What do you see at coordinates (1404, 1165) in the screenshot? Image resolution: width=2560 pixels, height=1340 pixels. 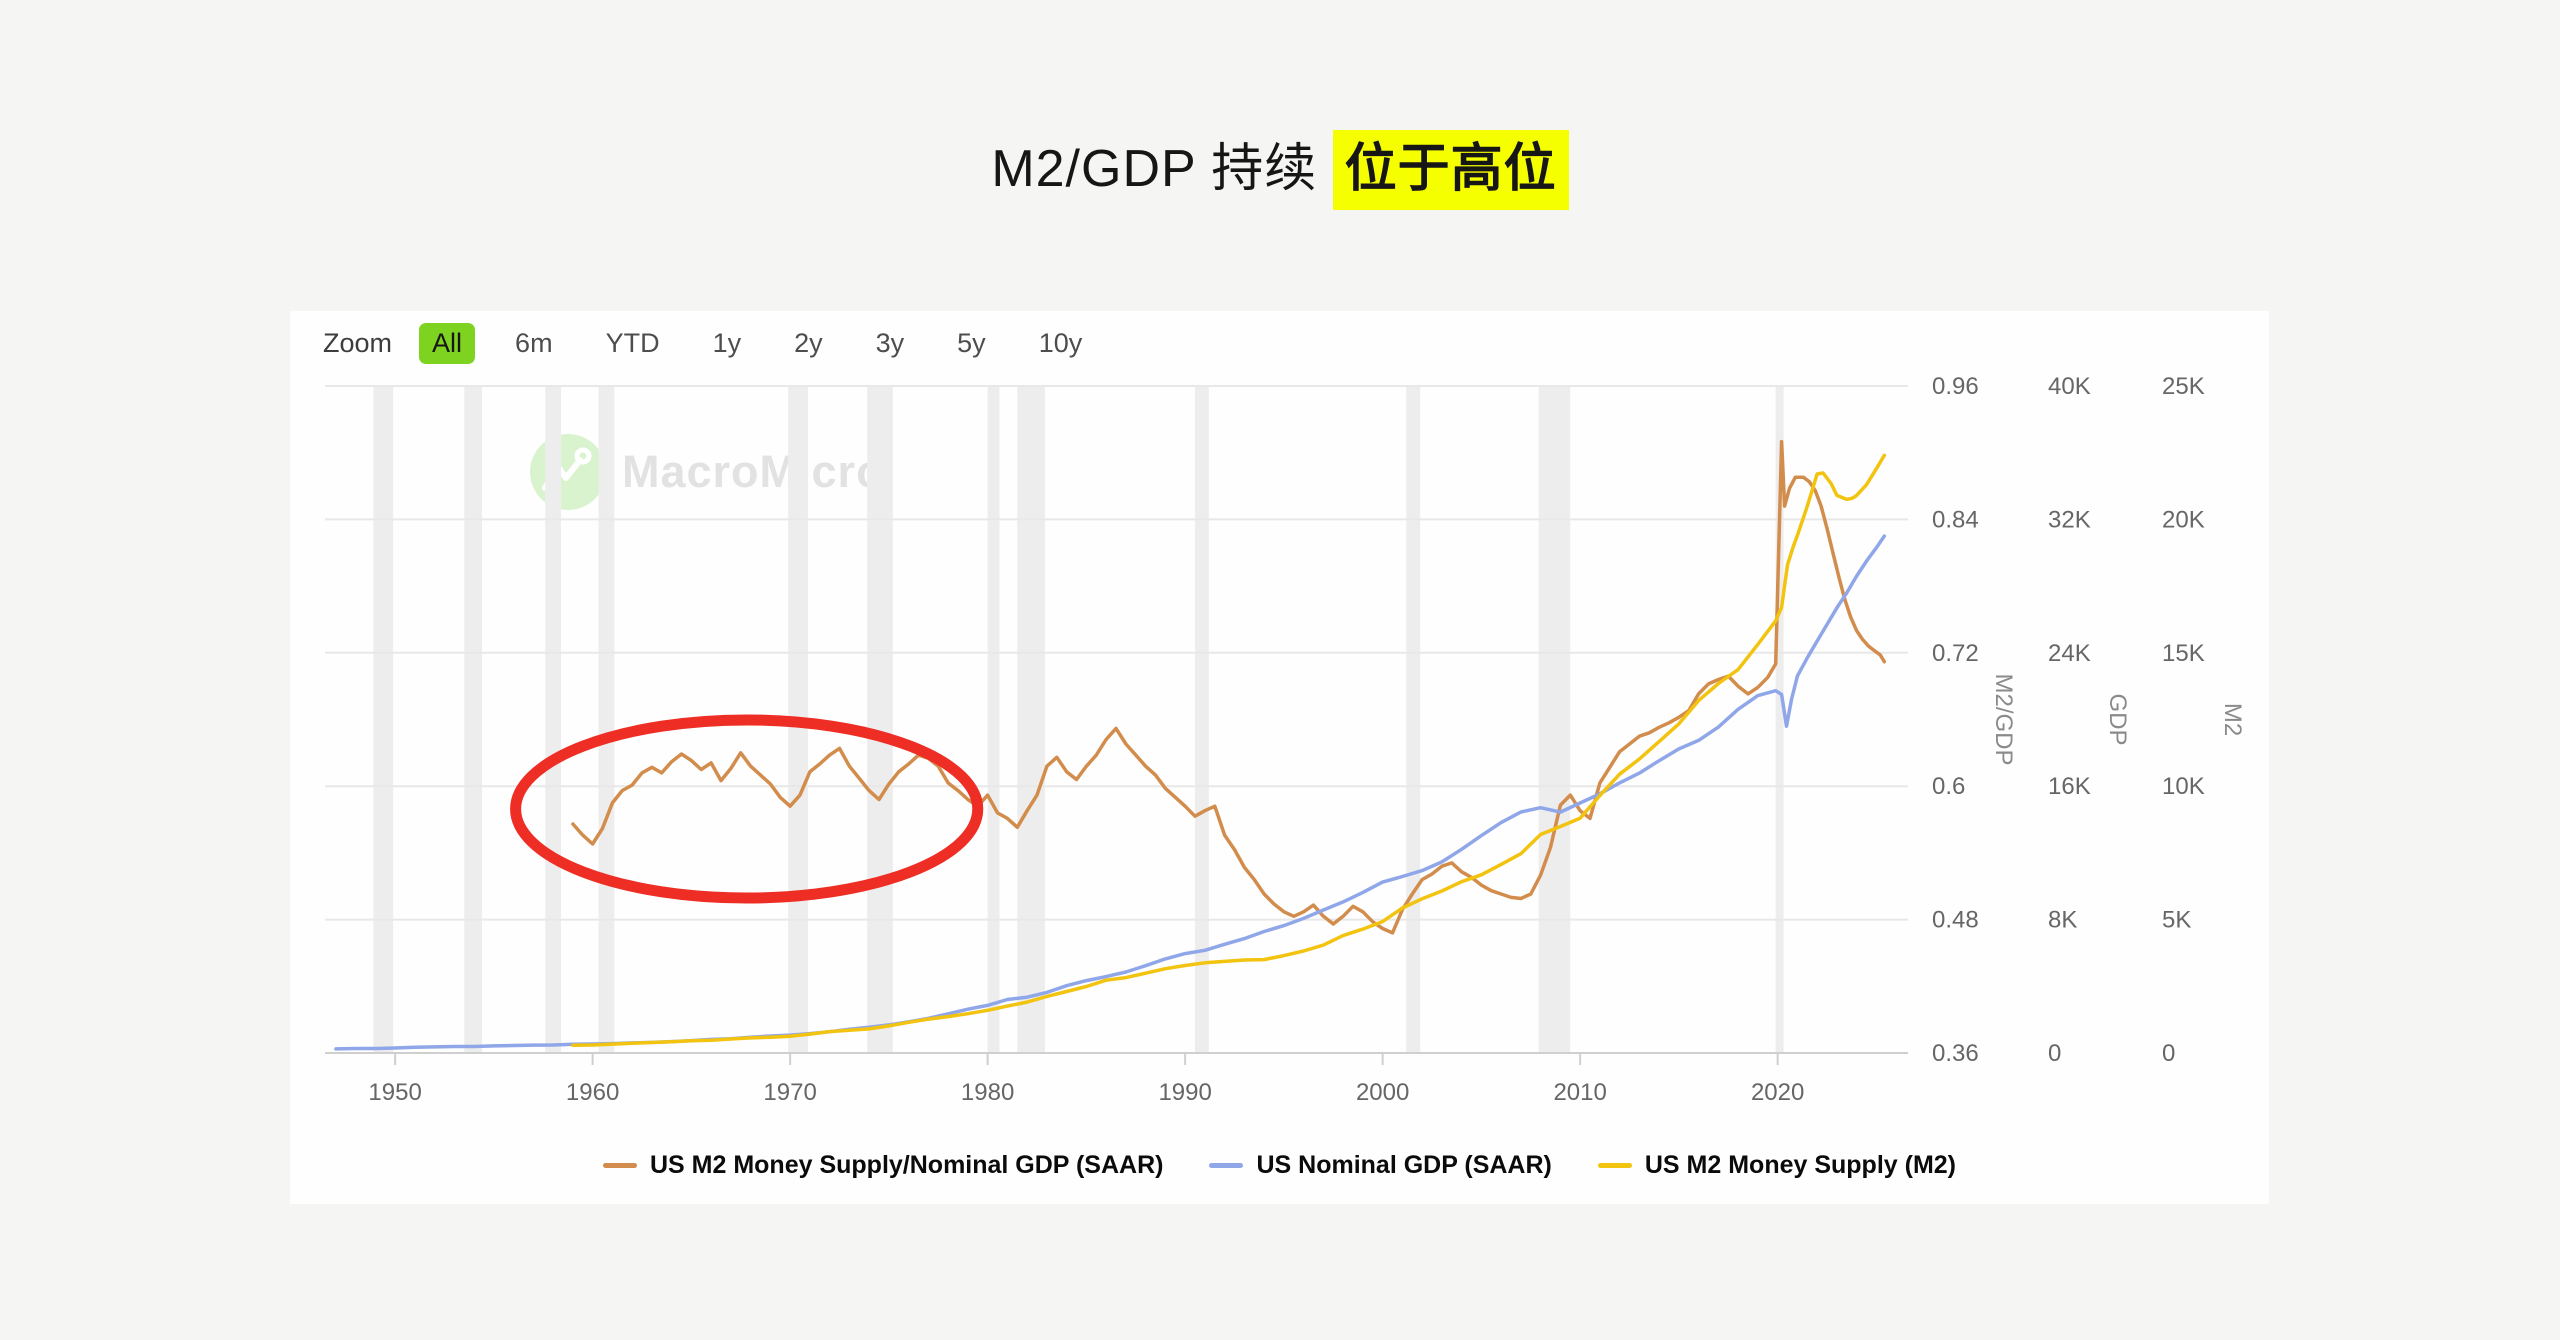 I see `legend-label: US Nominal GDP (SAAR)` at bounding box center [1404, 1165].